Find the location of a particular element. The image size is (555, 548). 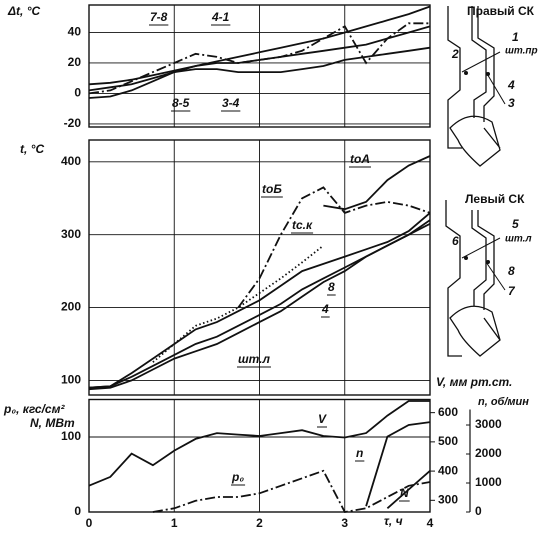

diagram-label: 7 is located at coordinates (512, 291).